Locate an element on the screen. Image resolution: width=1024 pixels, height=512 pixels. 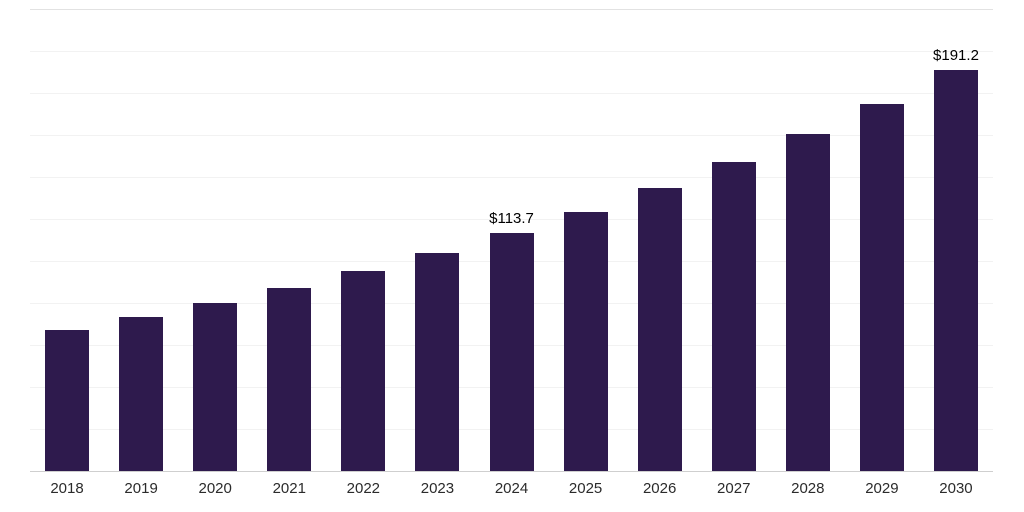
data-label-2030: $191.2 is located at coordinates (956, 56).